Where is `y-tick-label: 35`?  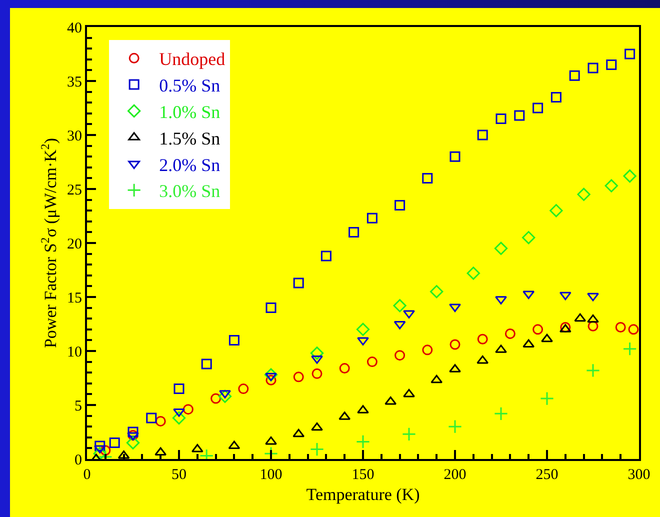 y-tick-label: 35 is located at coordinates (74, 82).